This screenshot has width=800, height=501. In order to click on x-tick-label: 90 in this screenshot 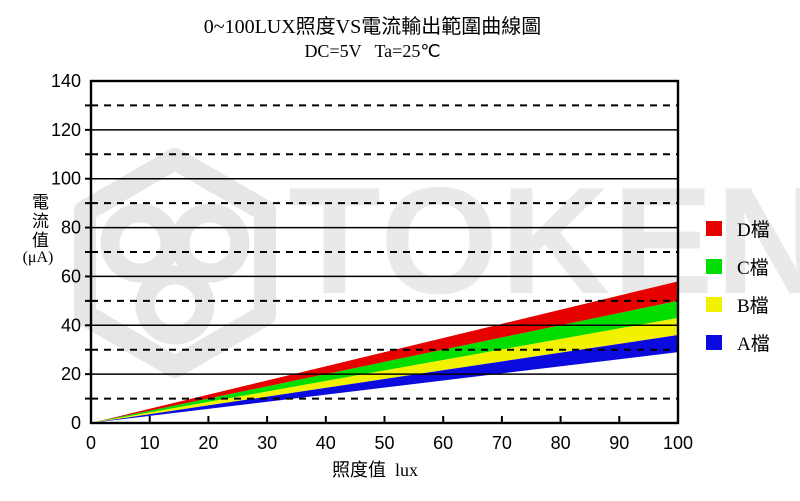, I will do `click(619, 443)`.